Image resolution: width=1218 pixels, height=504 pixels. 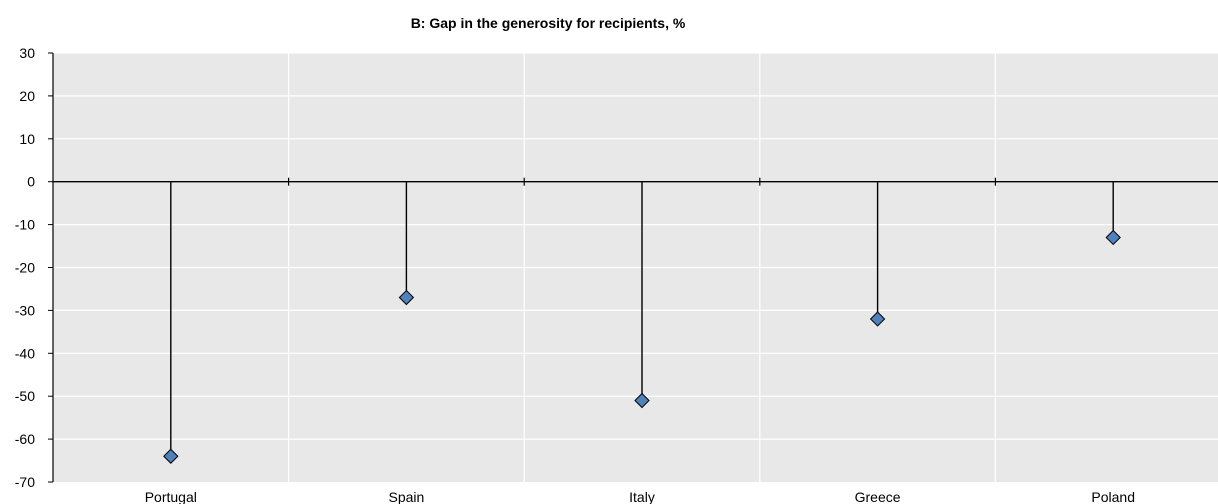 I want to click on category-label: Italy, so click(x=642, y=496).